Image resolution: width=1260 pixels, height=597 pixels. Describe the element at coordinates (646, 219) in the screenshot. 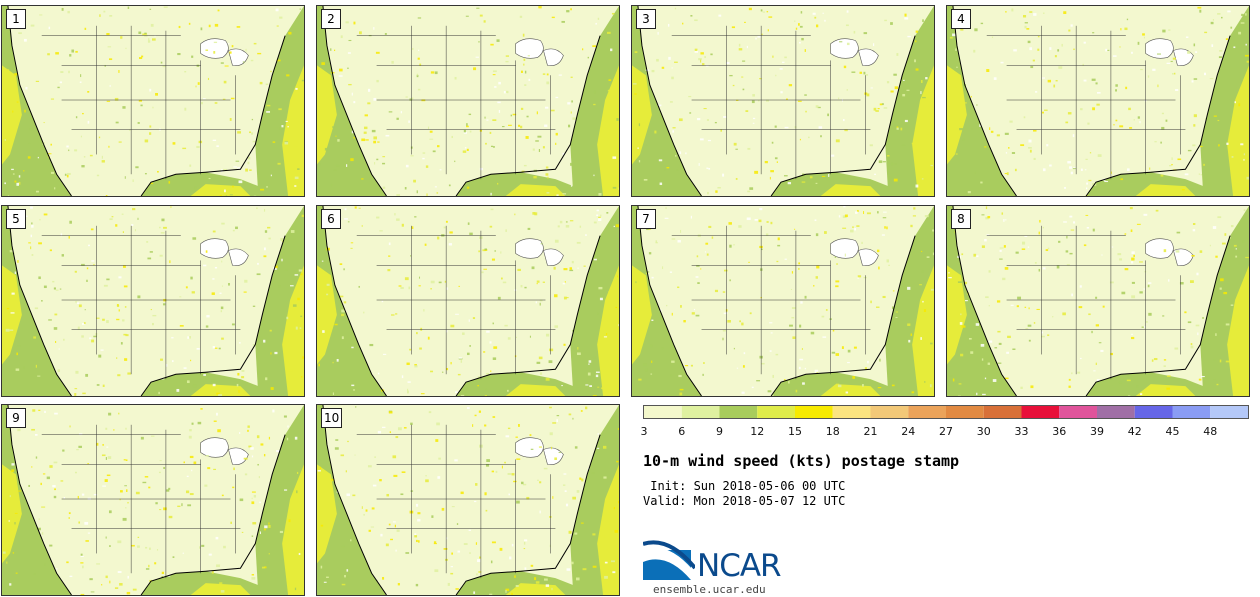

I see `panel-number-label: 7` at that location.